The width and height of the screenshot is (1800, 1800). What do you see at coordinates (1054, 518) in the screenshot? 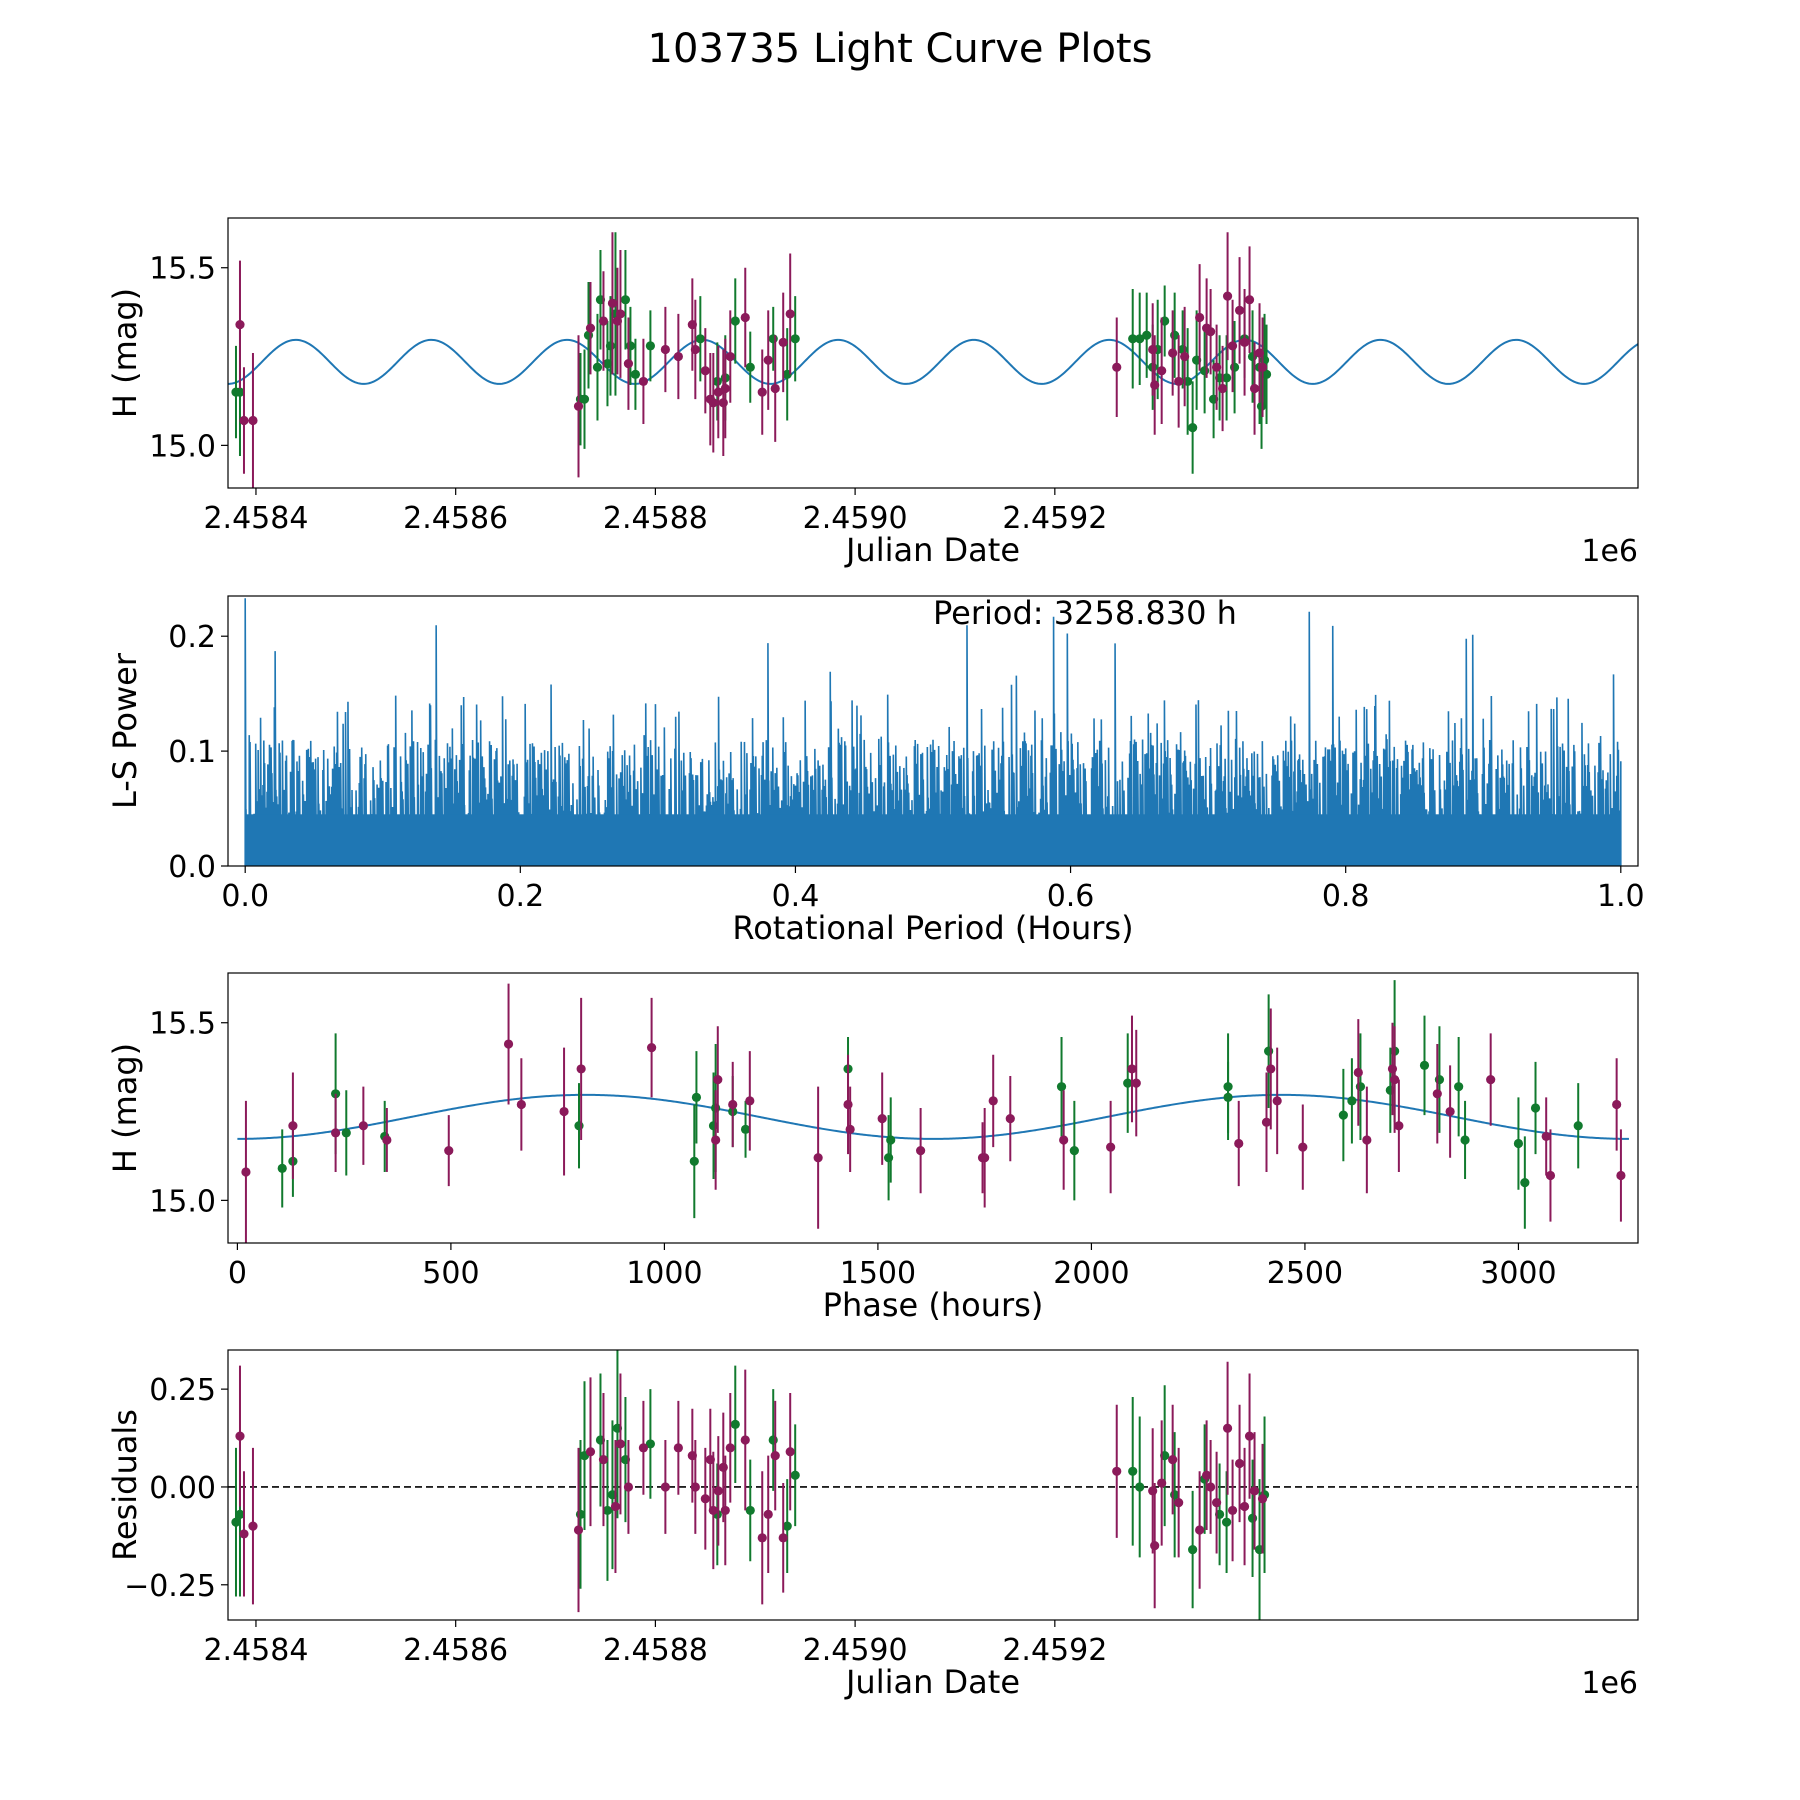
I see `x-tick-label: 2.4592` at bounding box center [1054, 518].